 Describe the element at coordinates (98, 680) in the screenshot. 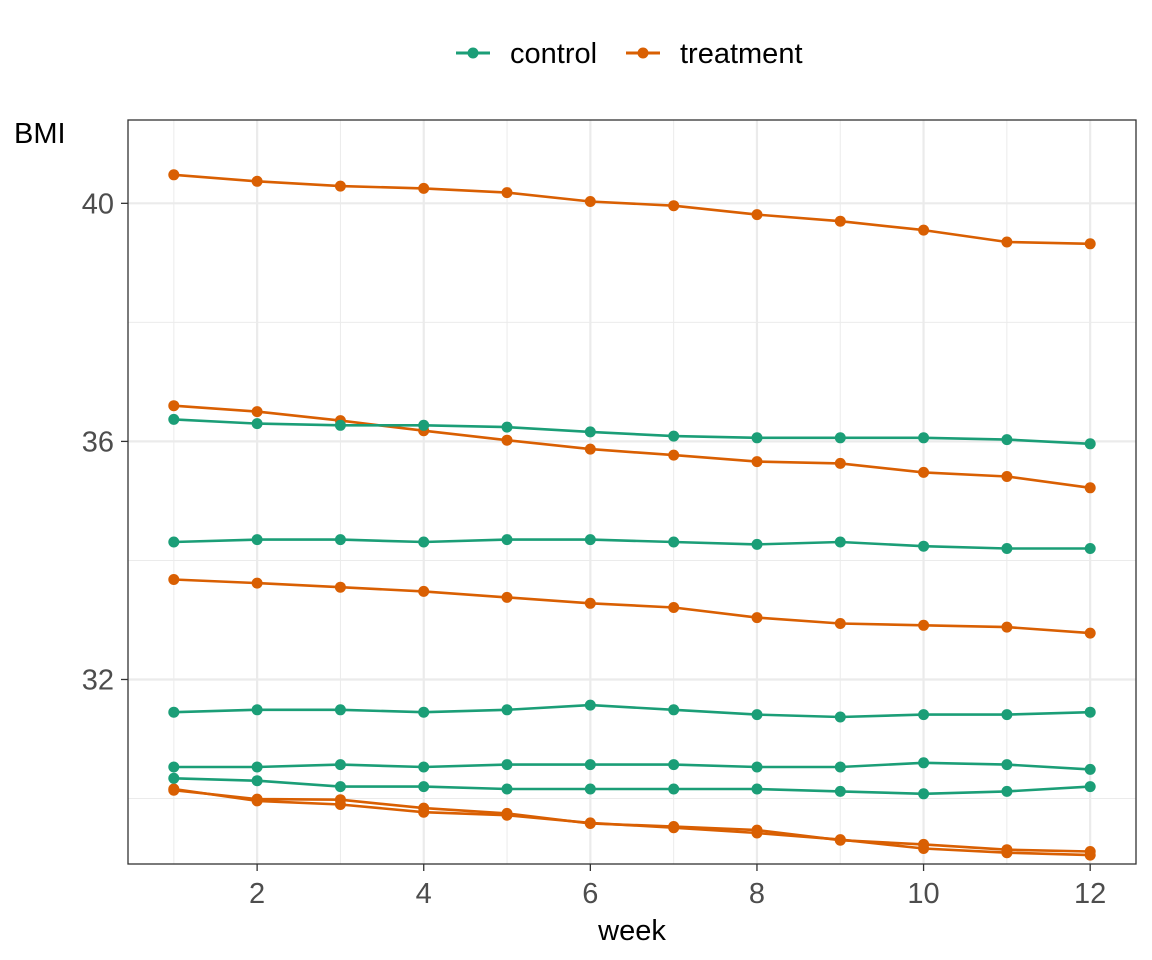

I see `y-tick-label: 32` at that location.